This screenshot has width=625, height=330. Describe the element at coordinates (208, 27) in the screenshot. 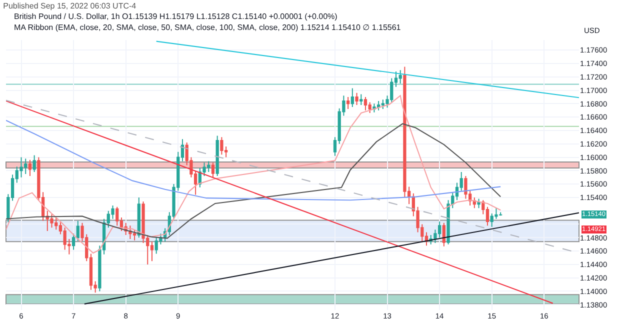

I see `text: MA Ribbon (EMA, close, 20, SMA, close, 50, SMA, close, 100, SMA, close, 200) 1.15214 1.15410 ∅ 1.15561` at that location.